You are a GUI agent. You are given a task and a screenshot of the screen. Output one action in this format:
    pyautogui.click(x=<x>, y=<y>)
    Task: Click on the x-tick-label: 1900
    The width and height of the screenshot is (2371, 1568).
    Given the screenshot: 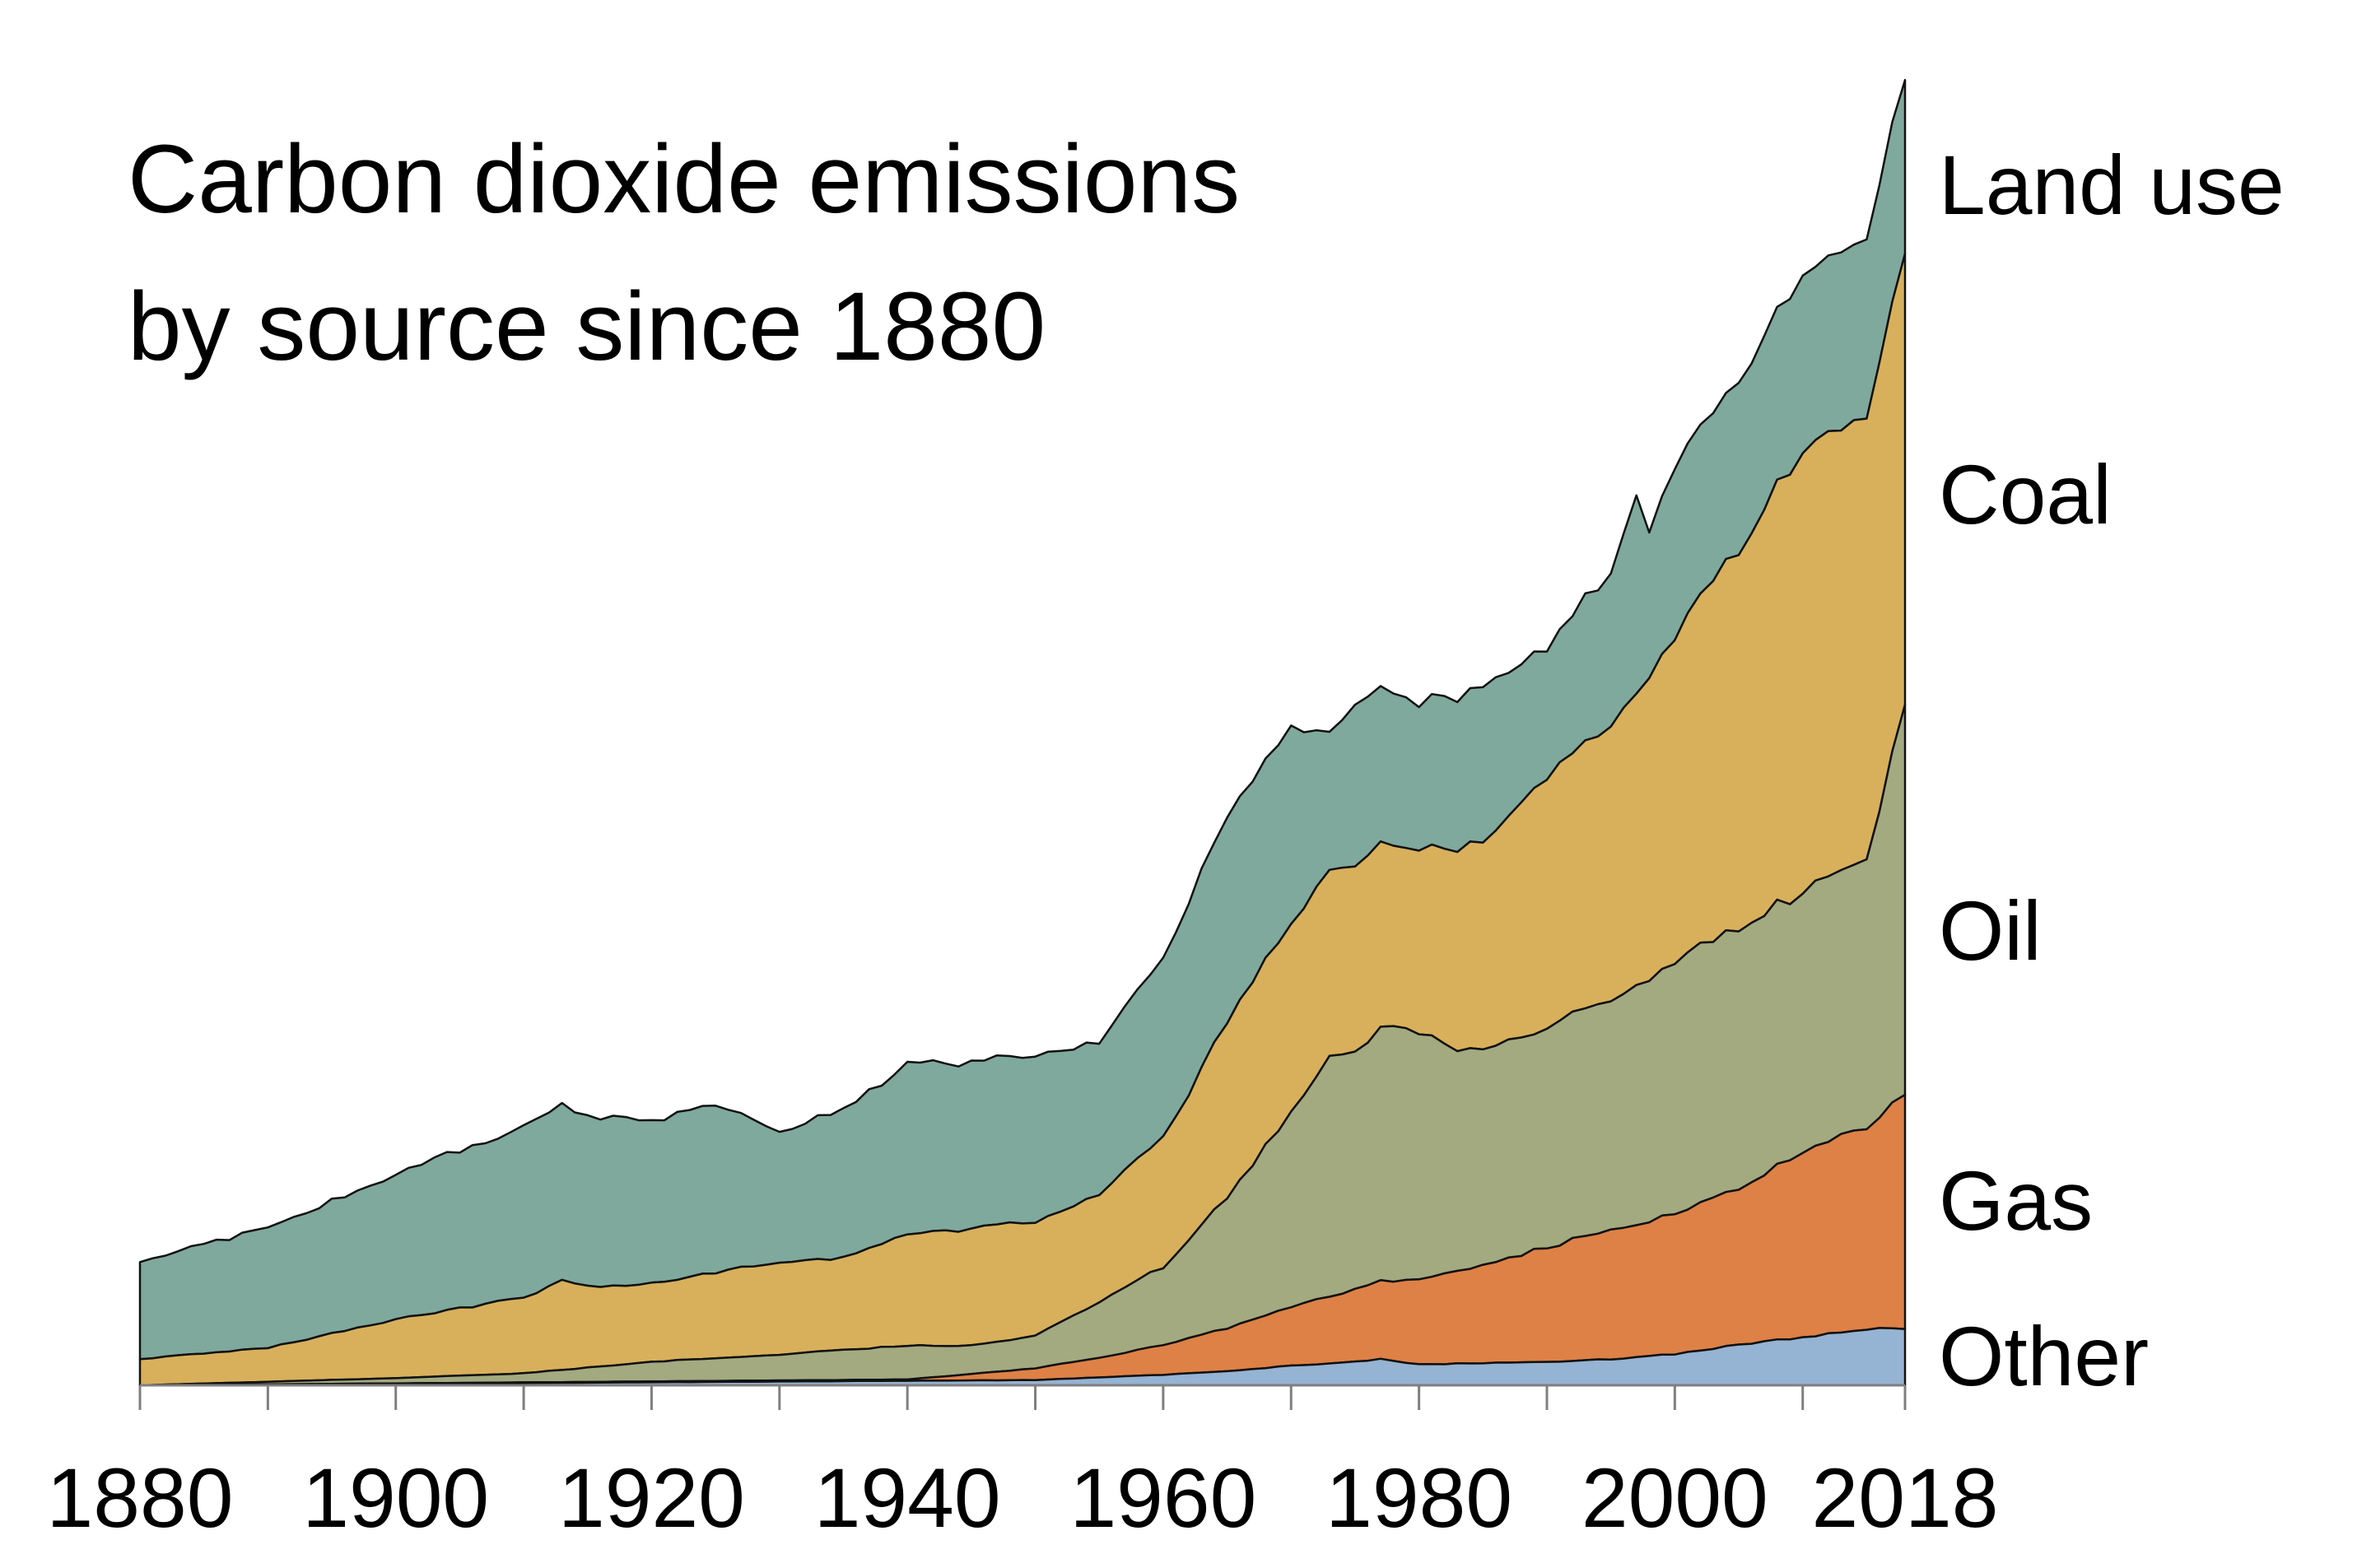 What is the action you would take?
    pyautogui.click(x=395, y=1498)
    